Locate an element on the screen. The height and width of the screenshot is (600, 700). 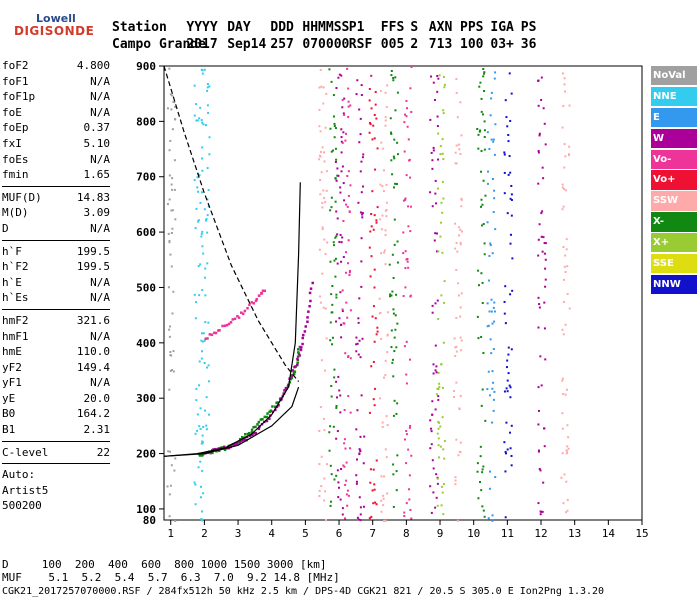
header-value-s: 2 is located at coordinates (414, 44).